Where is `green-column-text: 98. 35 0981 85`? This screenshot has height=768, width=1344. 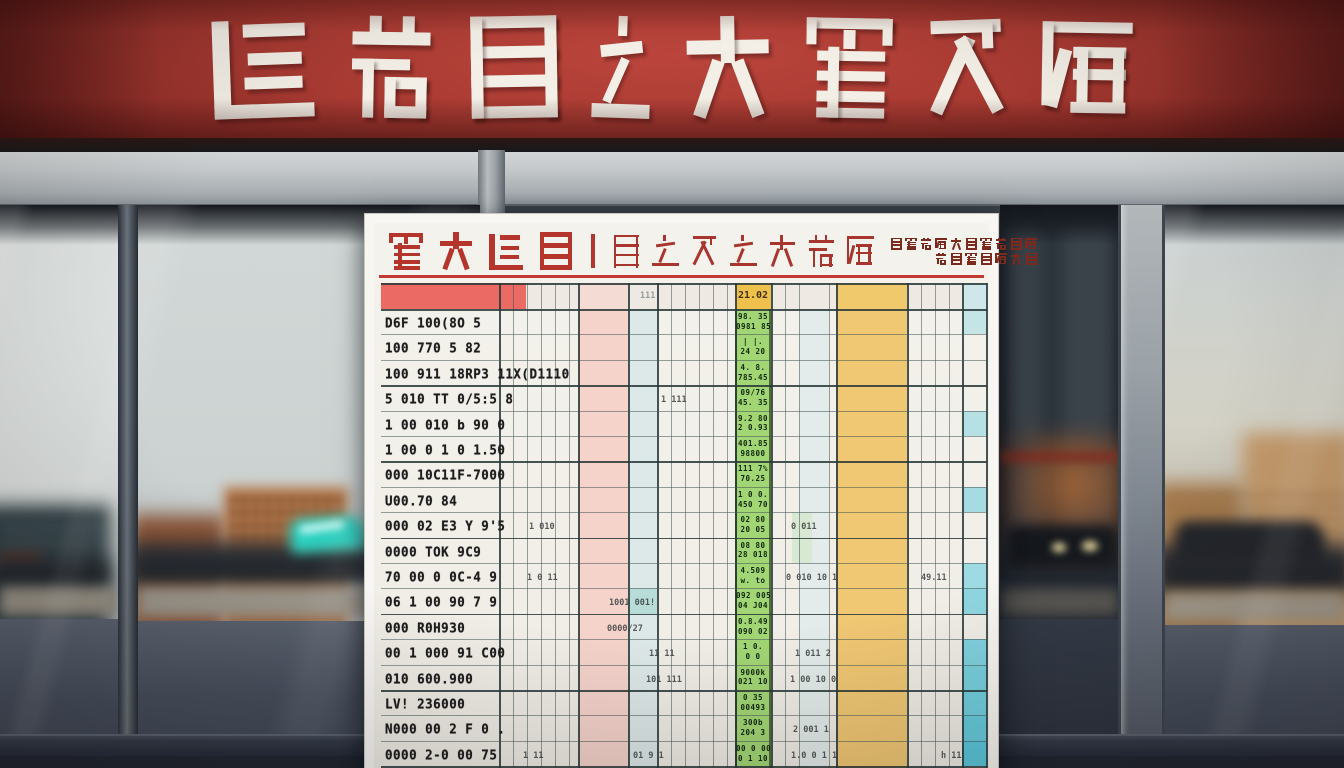 green-column-text: 98. 35 0981 85 is located at coordinates (754, 321).